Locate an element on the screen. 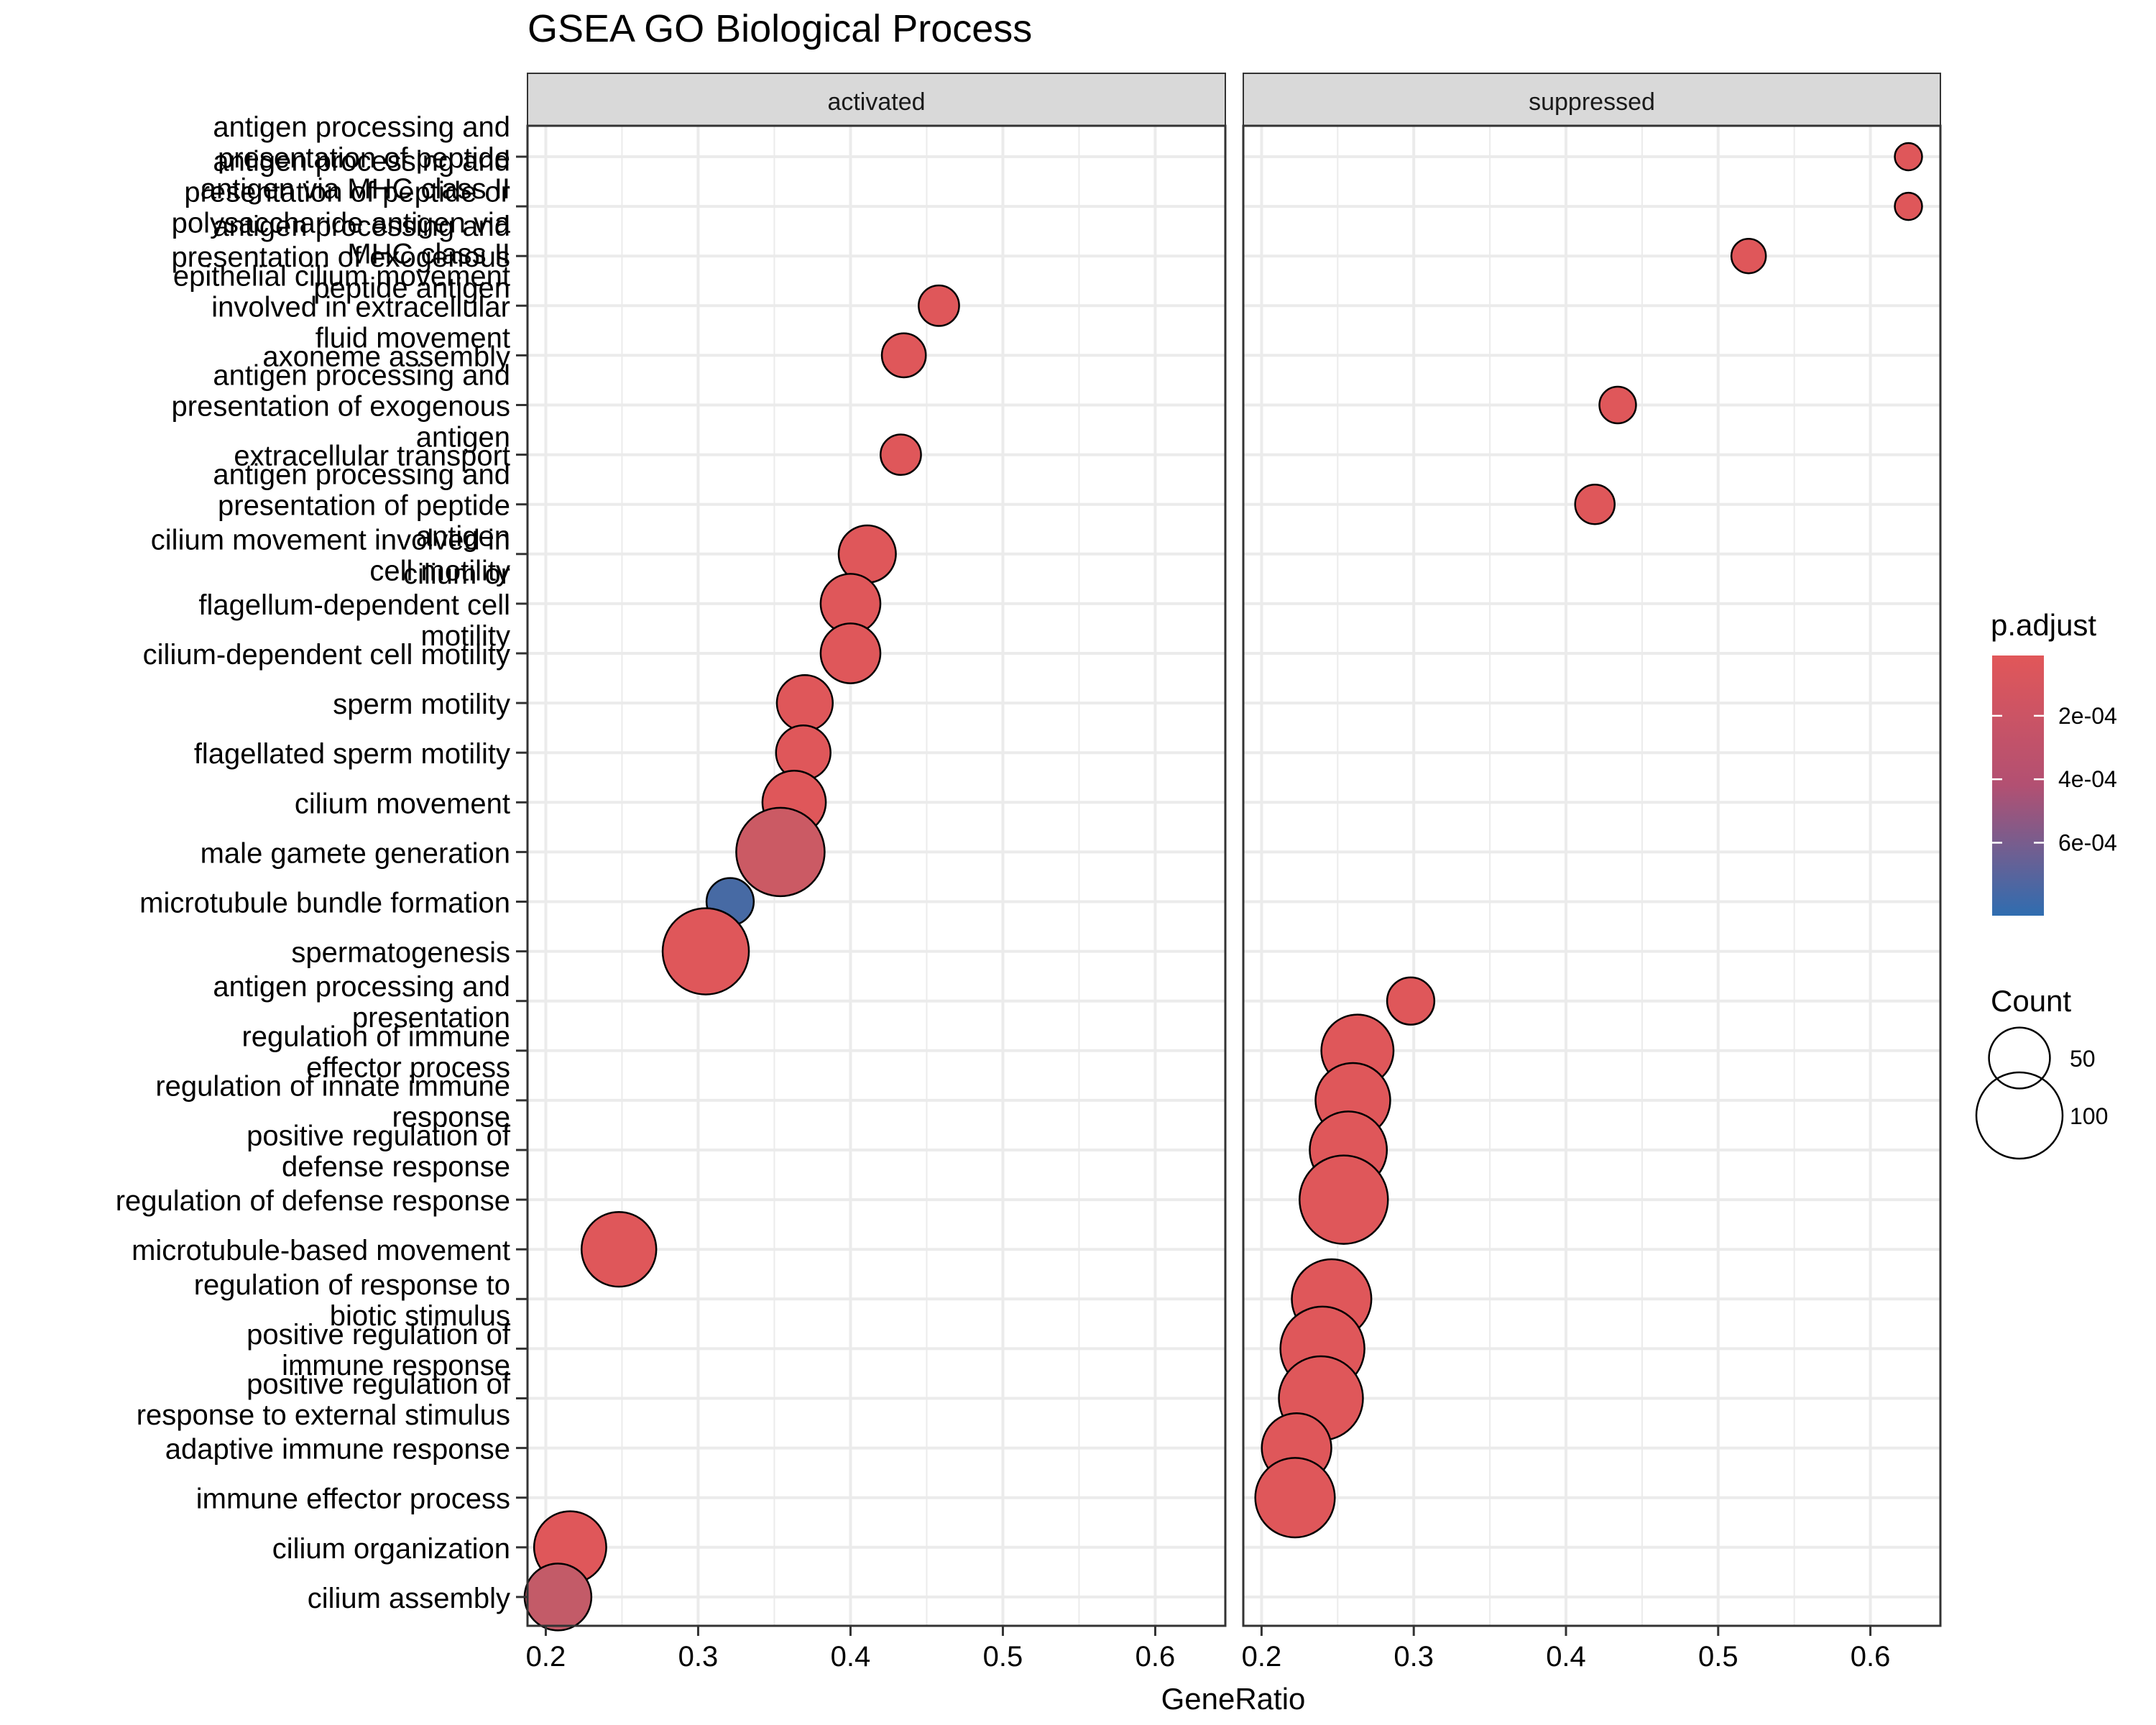 The height and width of the screenshot is (1725, 2156). y-tick-label: spermatogenesis is located at coordinates (400, 953).